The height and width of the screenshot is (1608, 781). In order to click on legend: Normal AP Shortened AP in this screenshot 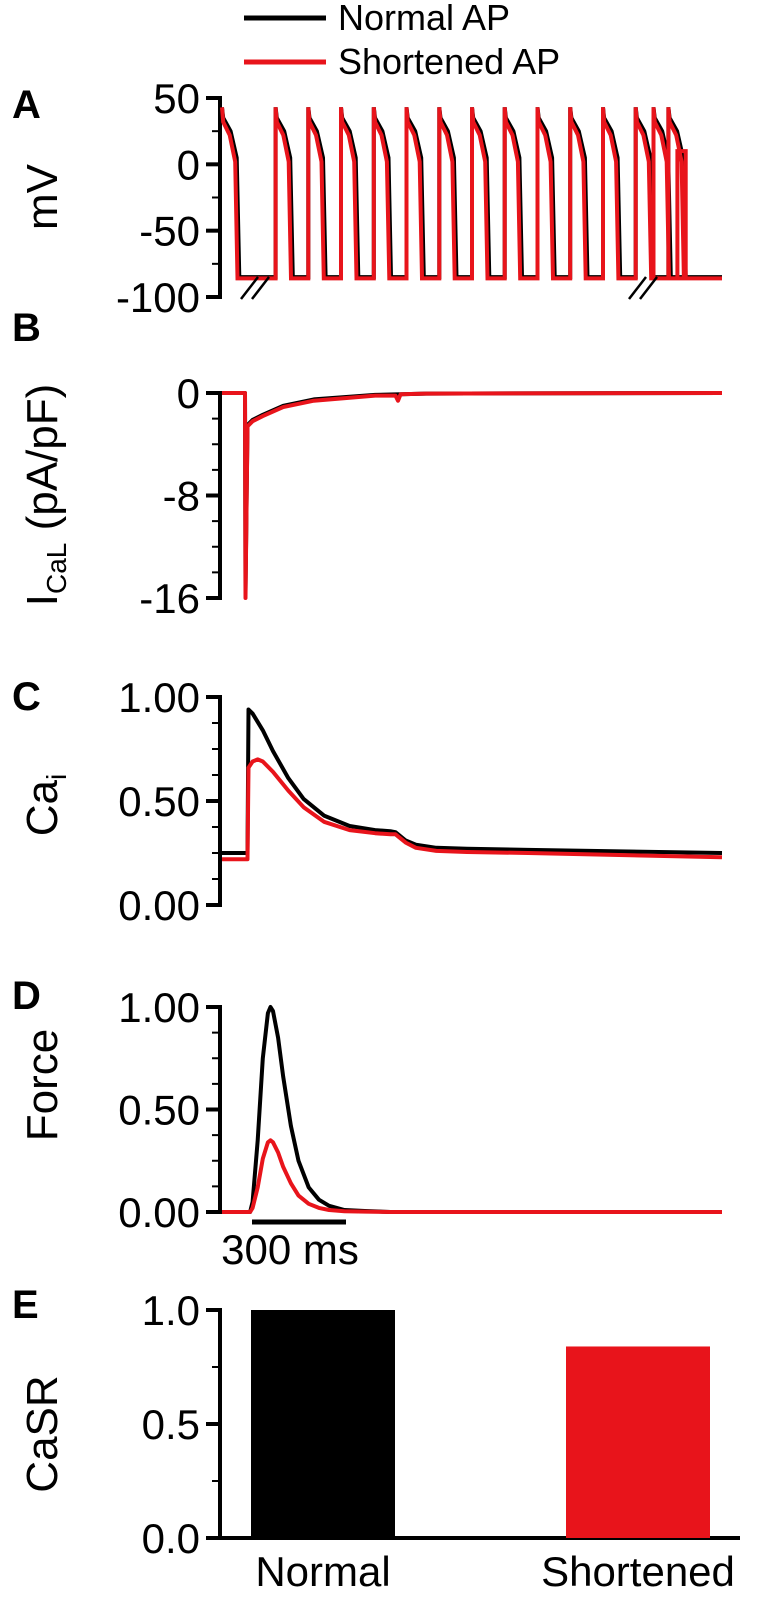, I will do `click(402, 41)`.